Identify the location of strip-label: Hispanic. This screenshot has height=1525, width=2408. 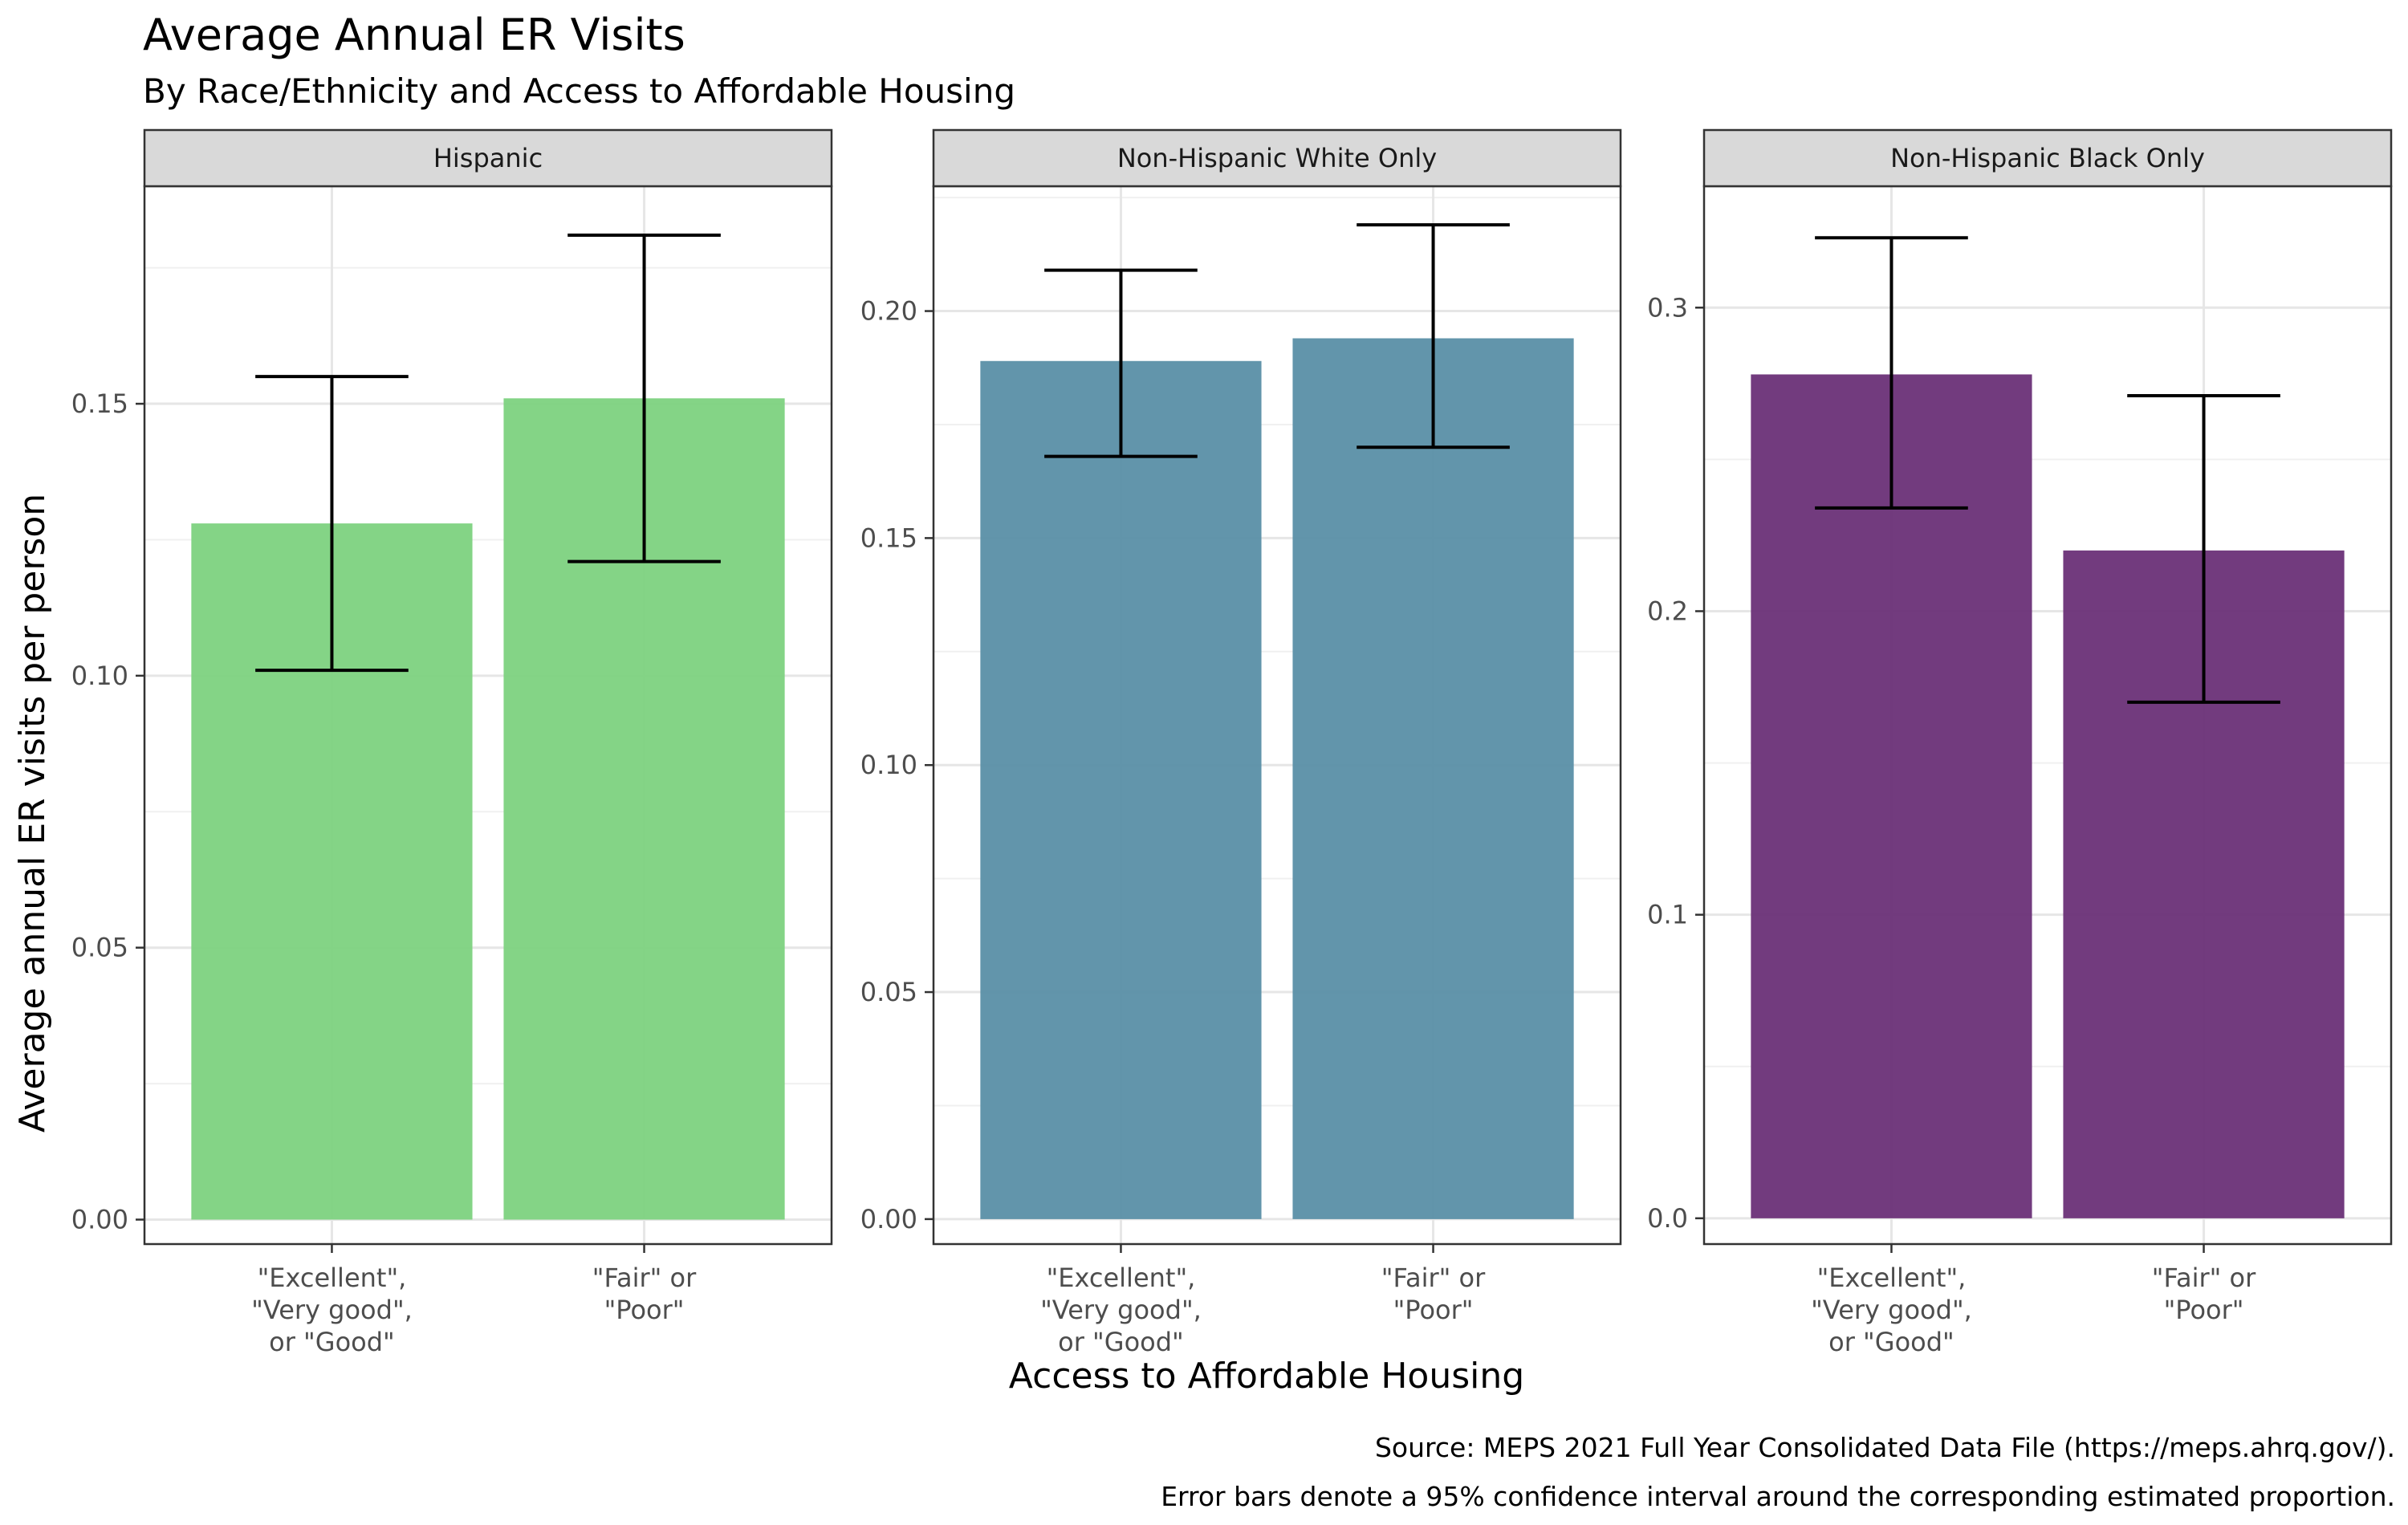
(488, 158).